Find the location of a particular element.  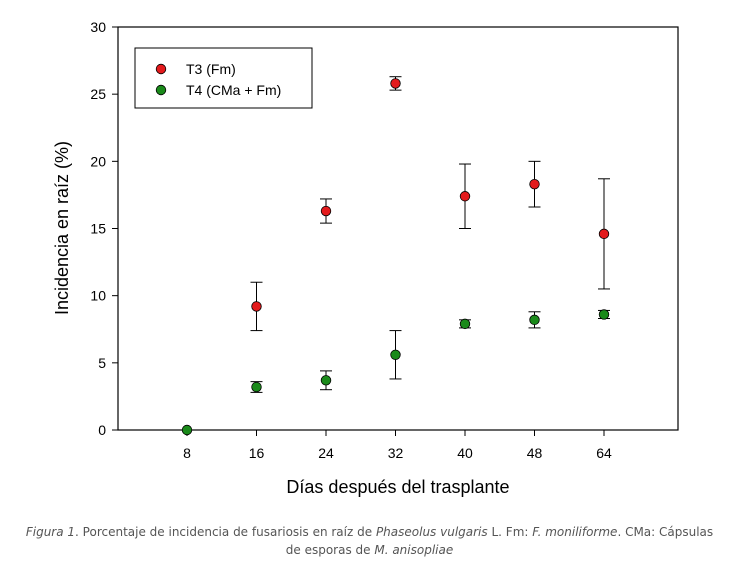

caption-pathogen: F. moniliforme is located at coordinates (575, 532).